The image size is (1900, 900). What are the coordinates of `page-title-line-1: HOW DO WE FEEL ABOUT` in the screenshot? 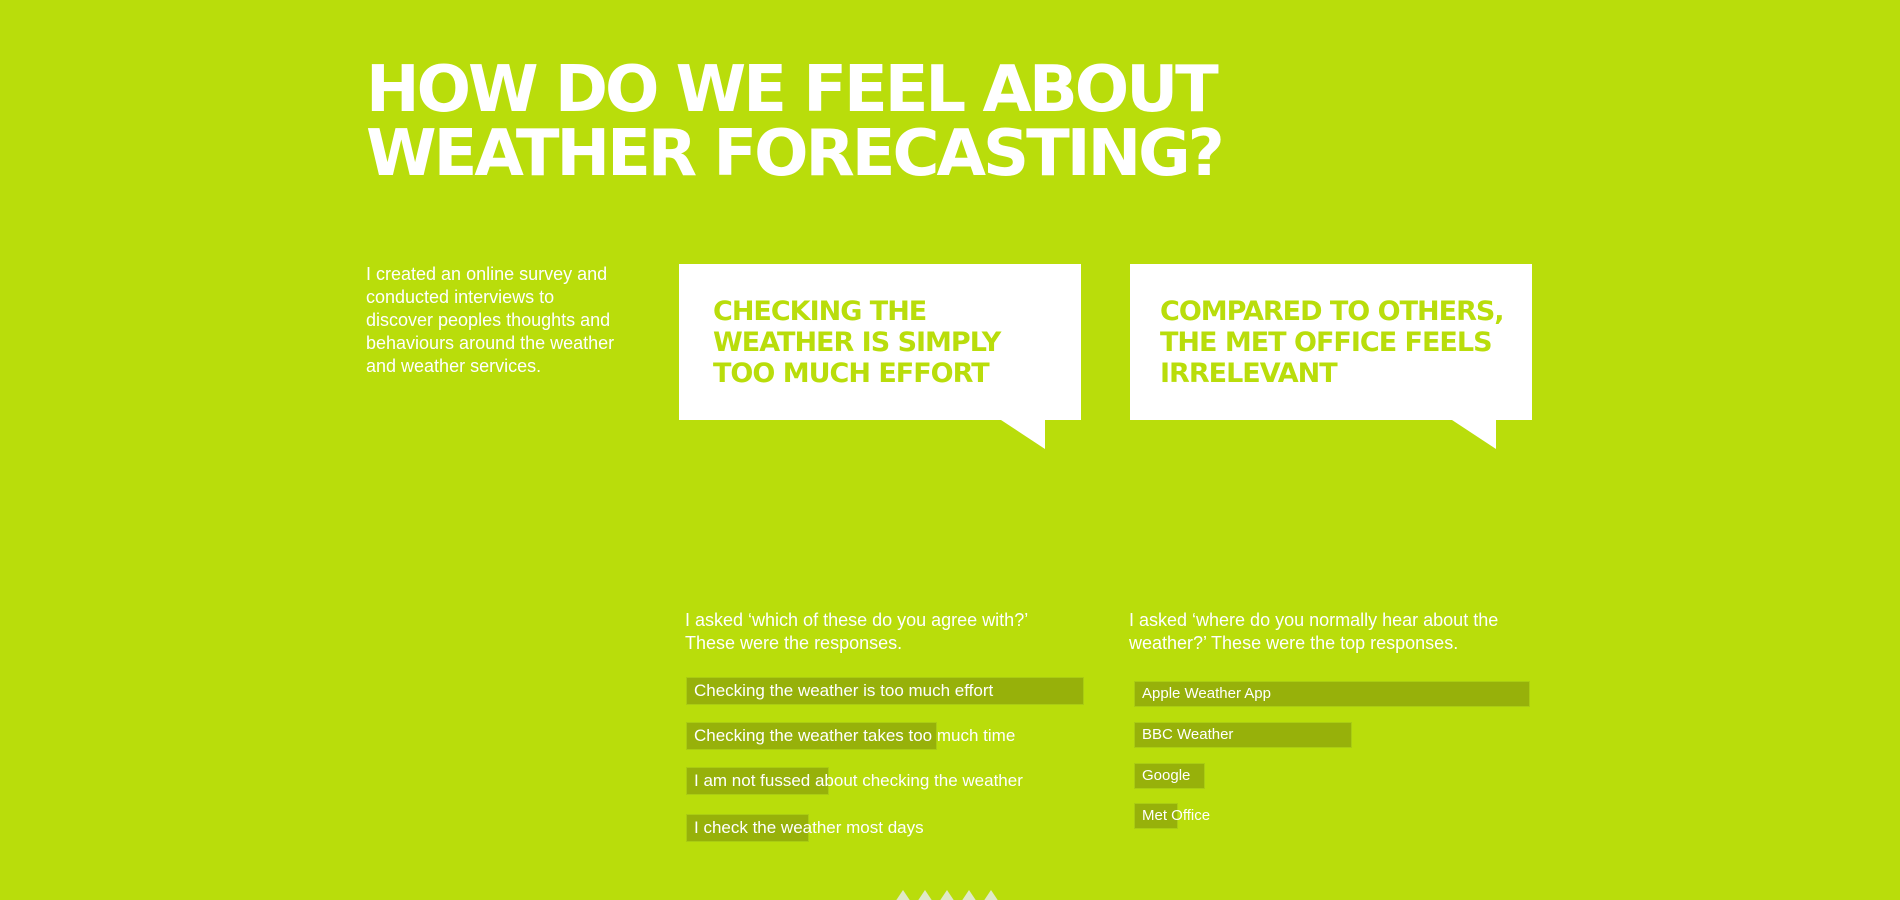 It's located at (792, 90).